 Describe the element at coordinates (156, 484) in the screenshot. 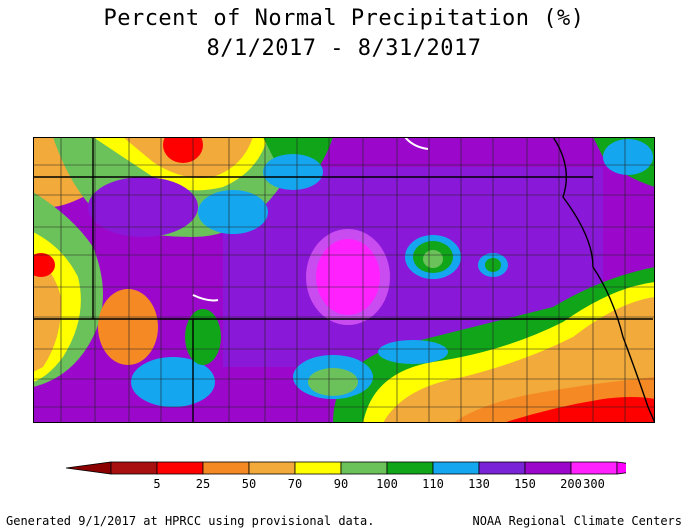

I see `legend-tick-label: 5` at that location.